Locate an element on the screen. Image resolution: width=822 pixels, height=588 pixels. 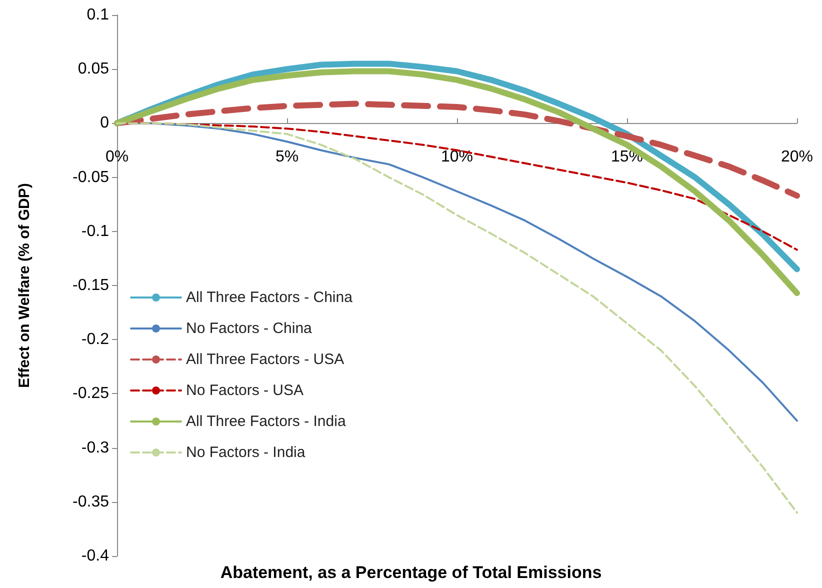
x-tick-label: 20% is located at coordinates (797, 157).